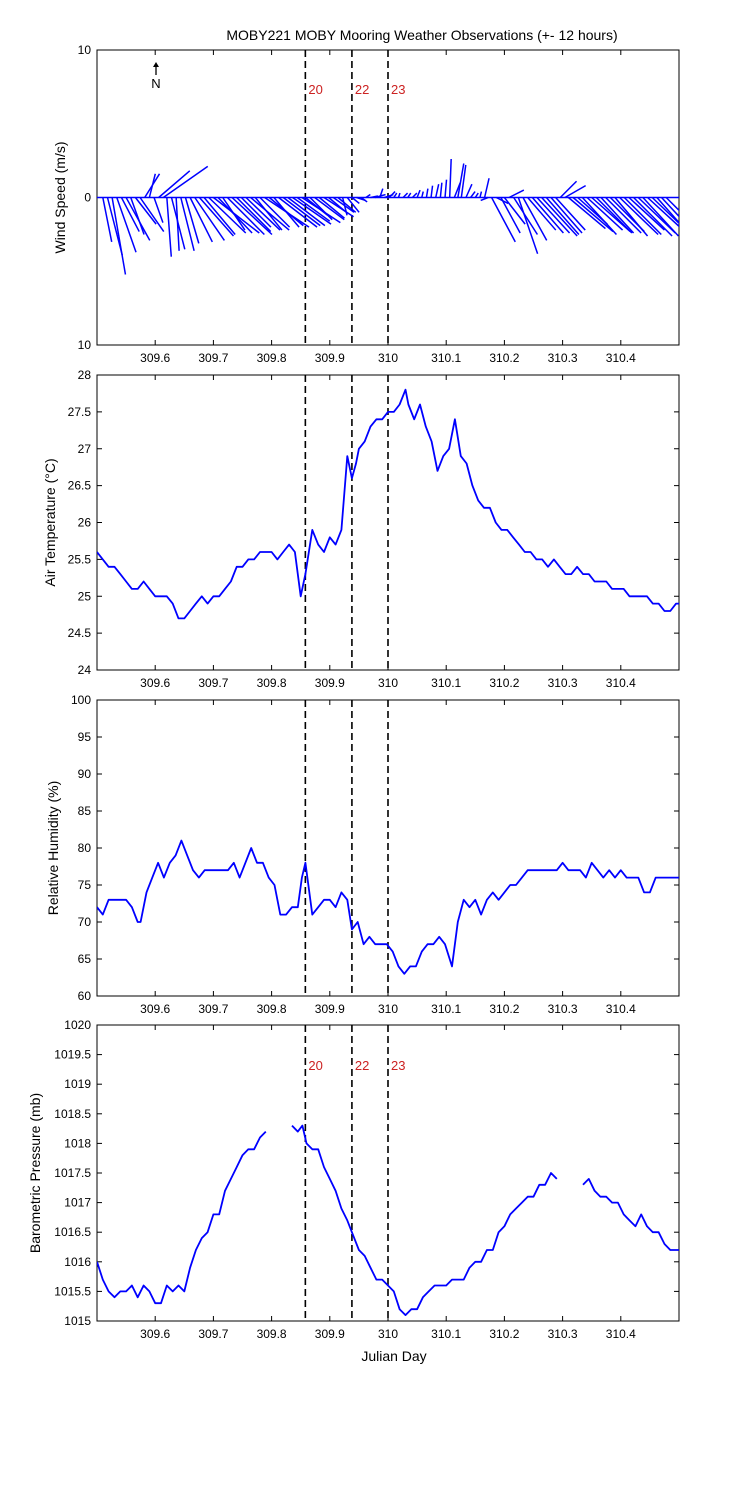 This screenshot has width=750, height=1500. I want to click on y-tick-label: 1020, so click(77, 1025).